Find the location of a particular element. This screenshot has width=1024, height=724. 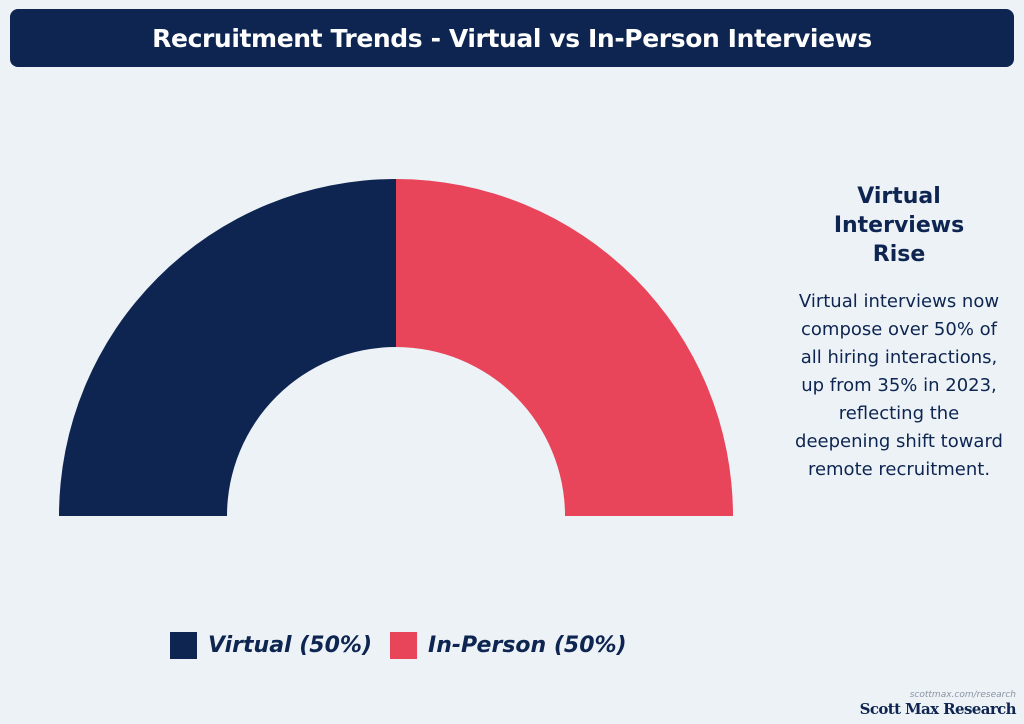

chart-legend: Virtual (50%) In-Person (50%) is located at coordinates (407, 645).